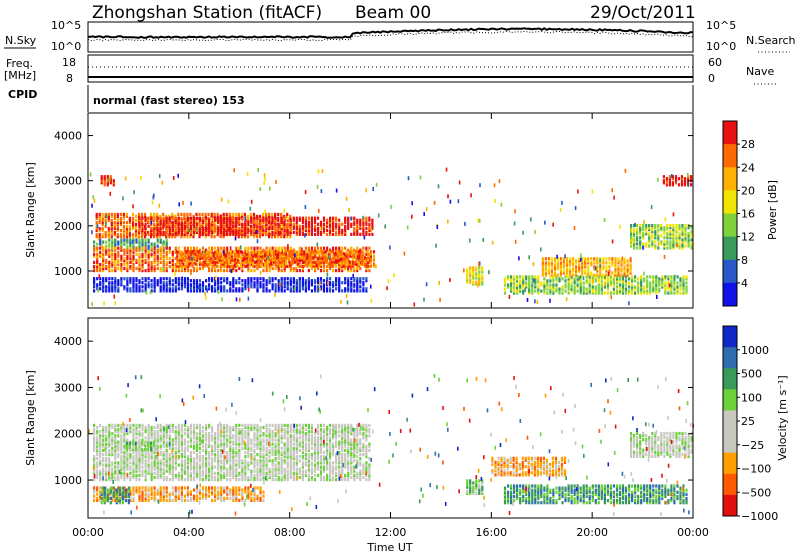 The height and width of the screenshot is (554, 800). I want to click on nsky-tick-low: 10^0, so click(66, 46).